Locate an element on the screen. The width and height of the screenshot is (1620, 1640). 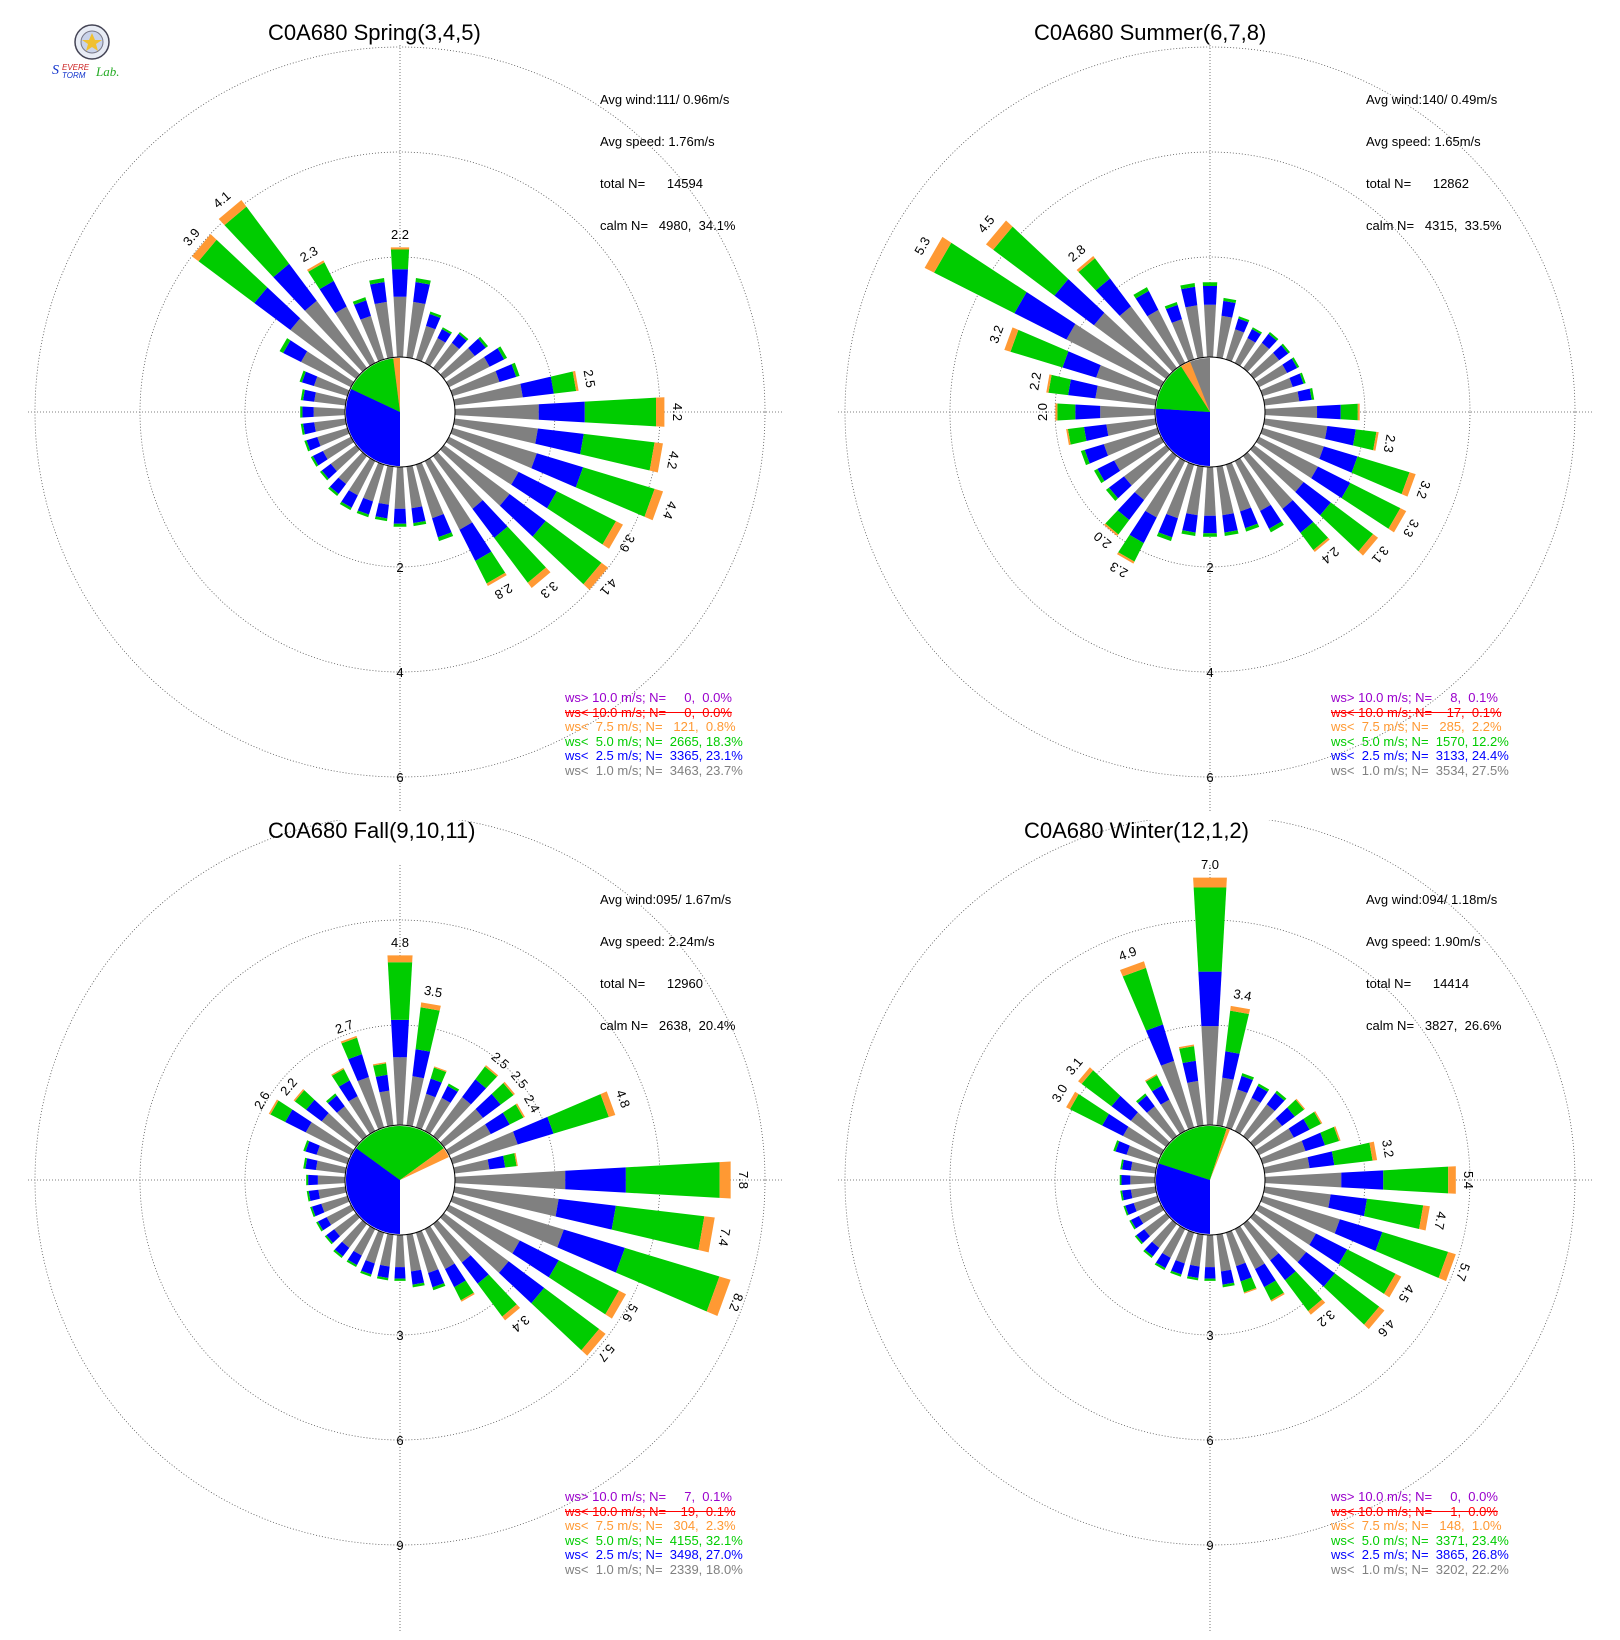
bar-value-label: 2.4 is located at coordinates (1330, 555).